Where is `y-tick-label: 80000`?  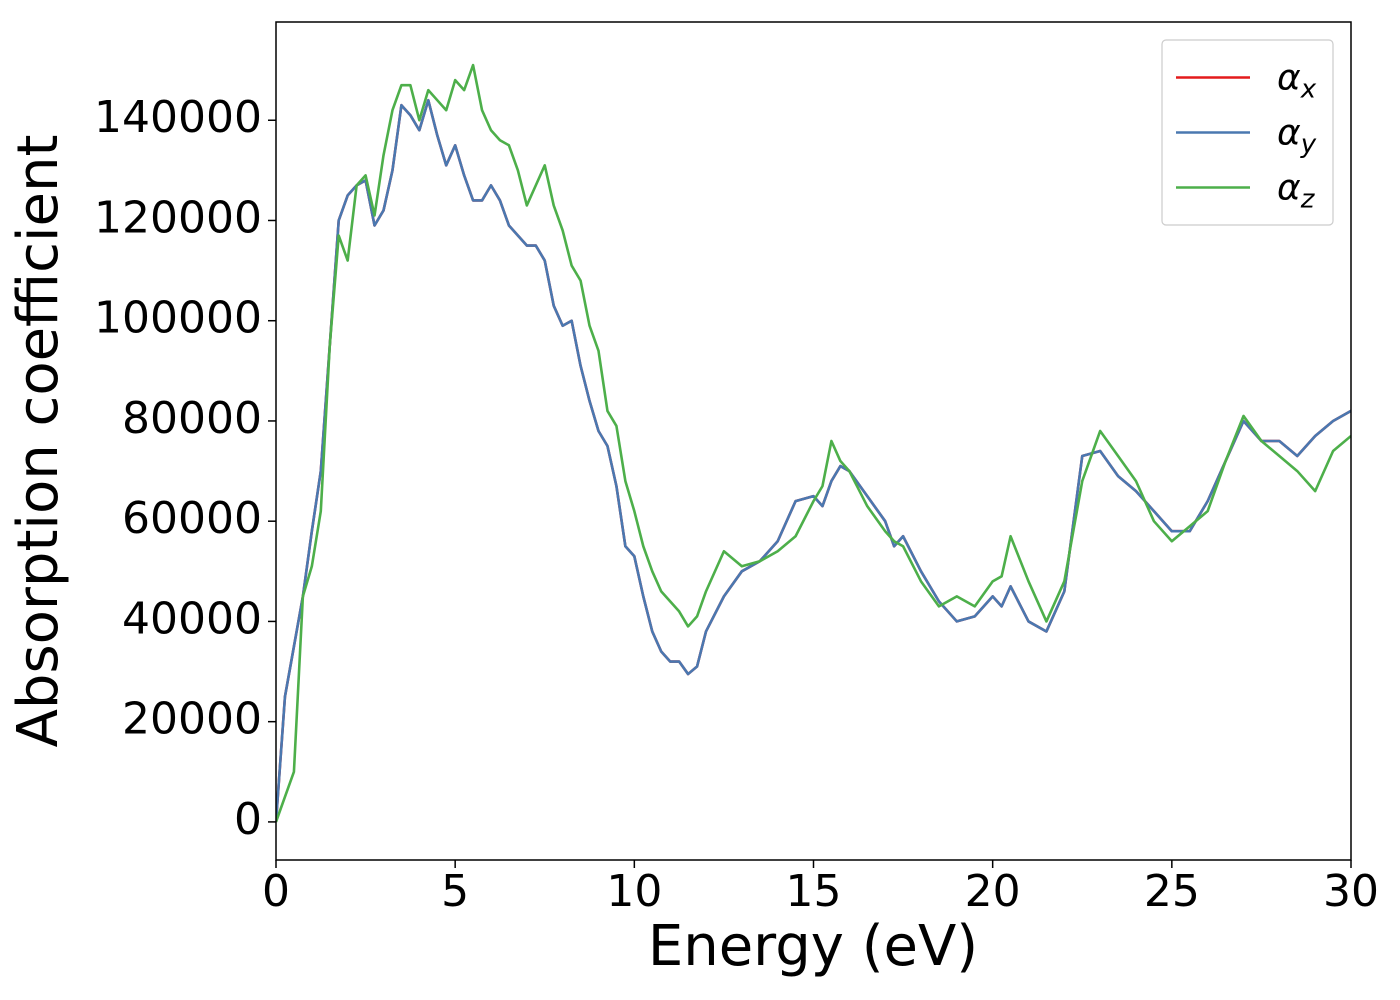 y-tick-label: 80000 is located at coordinates (192, 418).